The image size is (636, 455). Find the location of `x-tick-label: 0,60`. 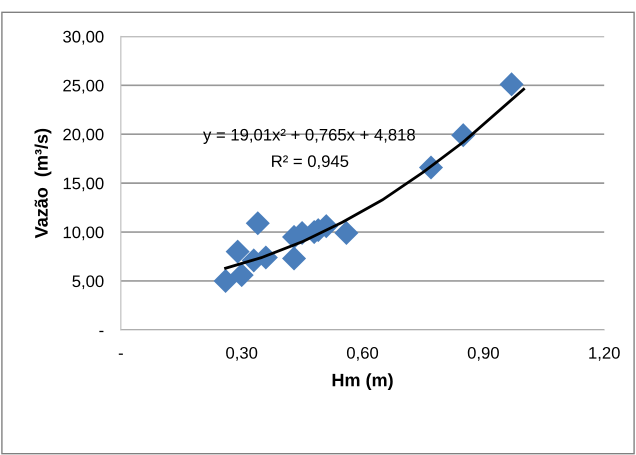

x-tick-label: 0,60 is located at coordinates (362, 353).